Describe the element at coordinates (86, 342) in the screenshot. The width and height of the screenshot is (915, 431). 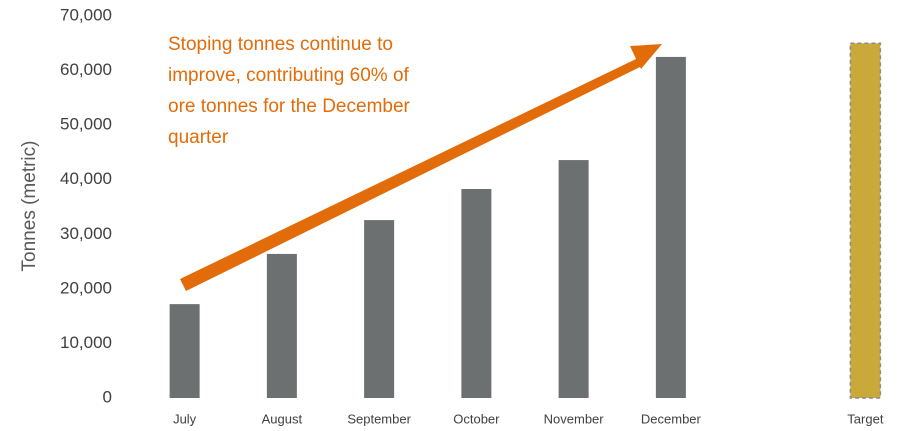
I see `y-tick-label: 10,000` at that location.